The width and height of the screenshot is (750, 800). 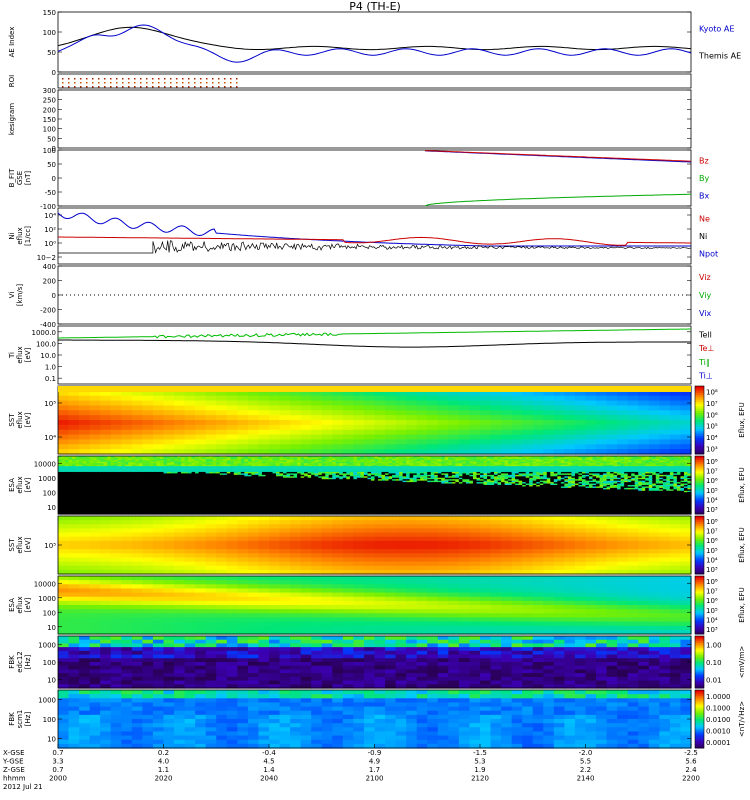 What do you see at coordinates (49, 101) in the screenshot?
I see `axis-tick-label: 250` at bounding box center [49, 101].